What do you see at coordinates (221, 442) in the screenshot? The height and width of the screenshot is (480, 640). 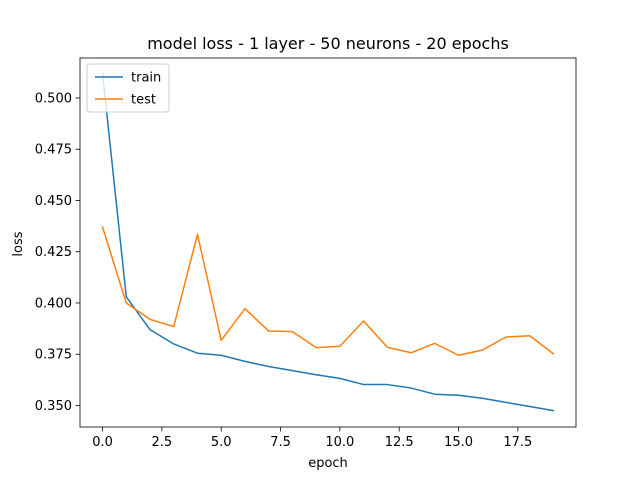 I see `x-tick-label: 5.0` at bounding box center [221, 442].